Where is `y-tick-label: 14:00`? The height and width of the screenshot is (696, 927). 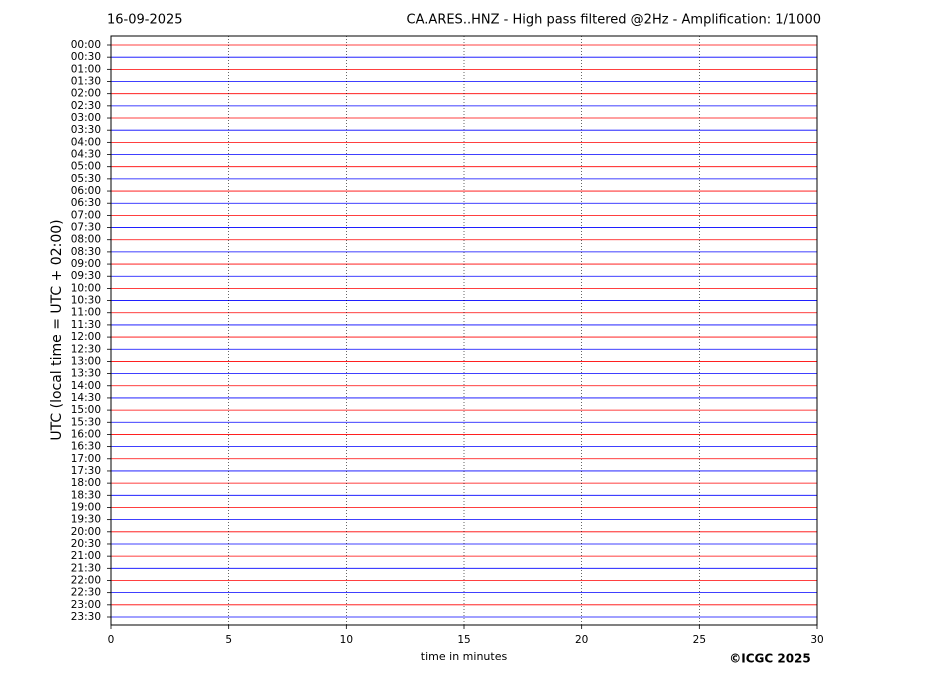
y-tick-label: 14:00 is located at coordinates (86, 386).